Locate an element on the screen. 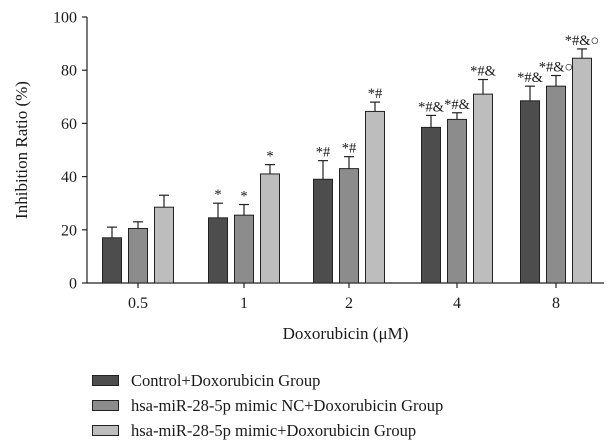 This screenshot has width=615, height=447. legend-item: Control+Doxorubicin Group is located at coordinates (267, 380).